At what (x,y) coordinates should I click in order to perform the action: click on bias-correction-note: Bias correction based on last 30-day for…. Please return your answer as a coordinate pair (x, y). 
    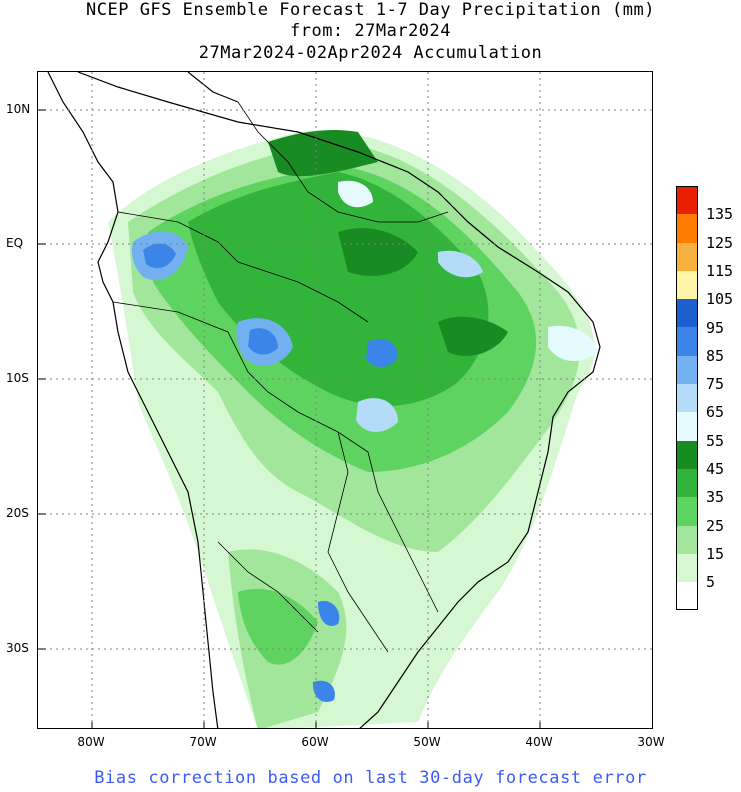
    Looking at the image, I should click on (370, 778).